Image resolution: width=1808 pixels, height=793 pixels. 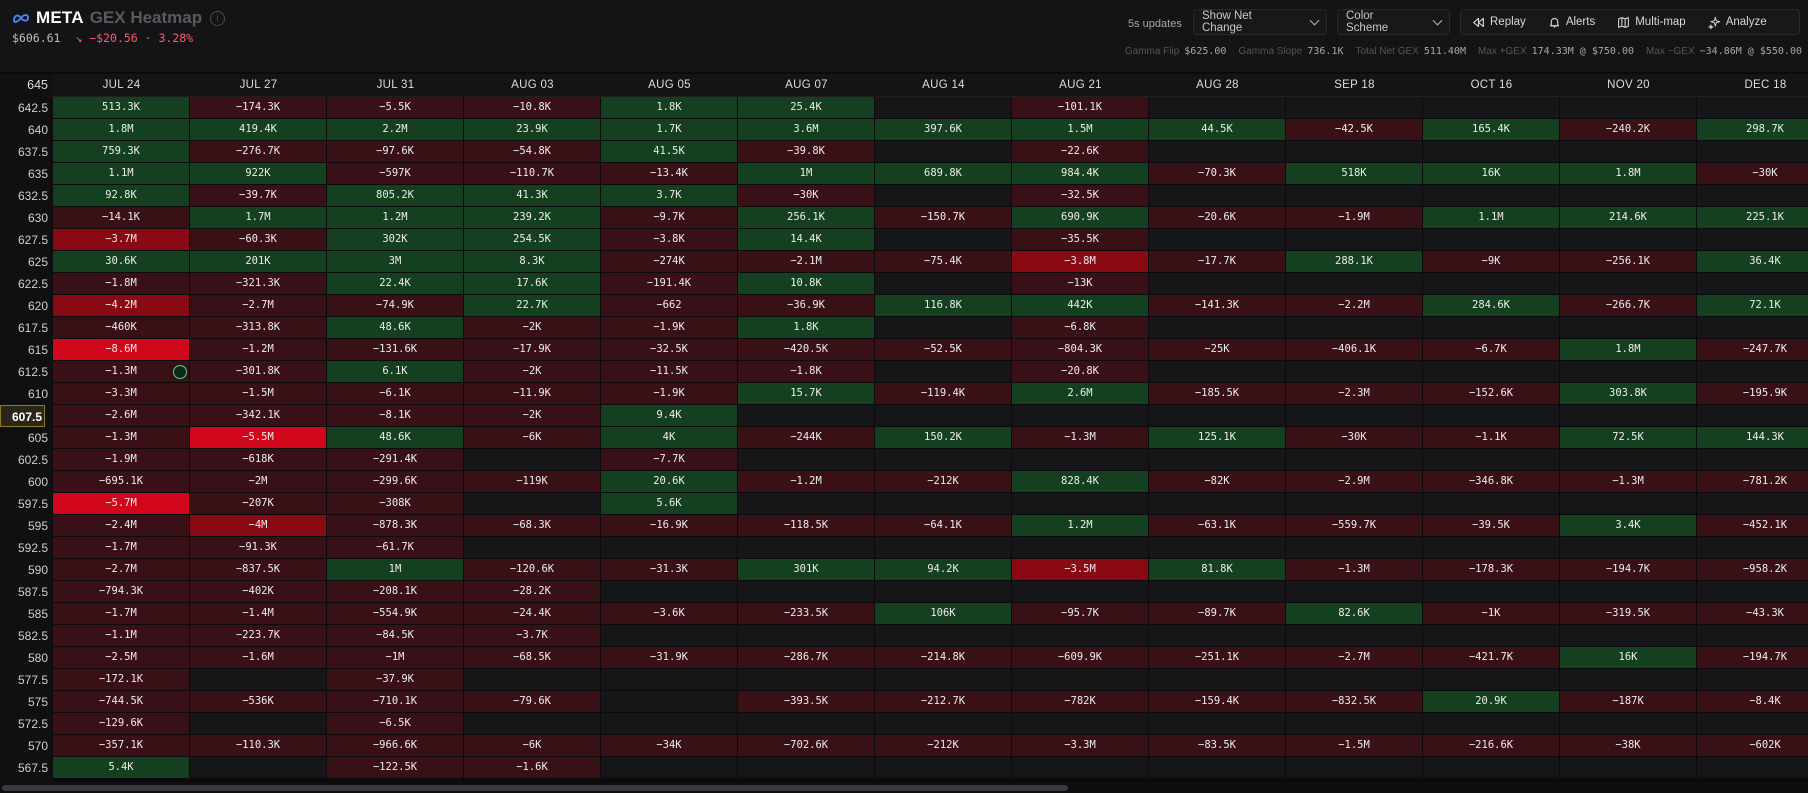 What do you see at coordinates (1752, 437) in the screenshot?
I see `gex-cell: 144.3K` at bounding box center [1752, 437].